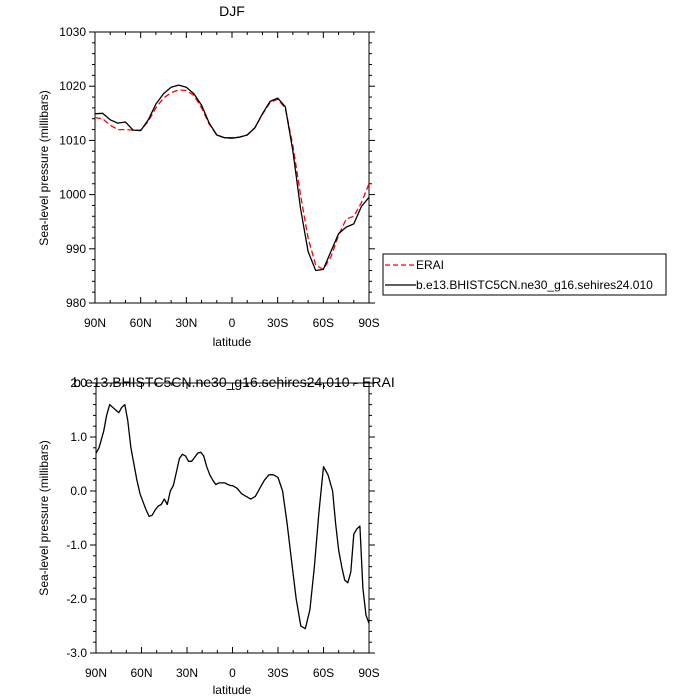  Describe the element at coordinates (76, 249) in the screenshot. I see `top-chart-y-tick-label: 990` at that location.